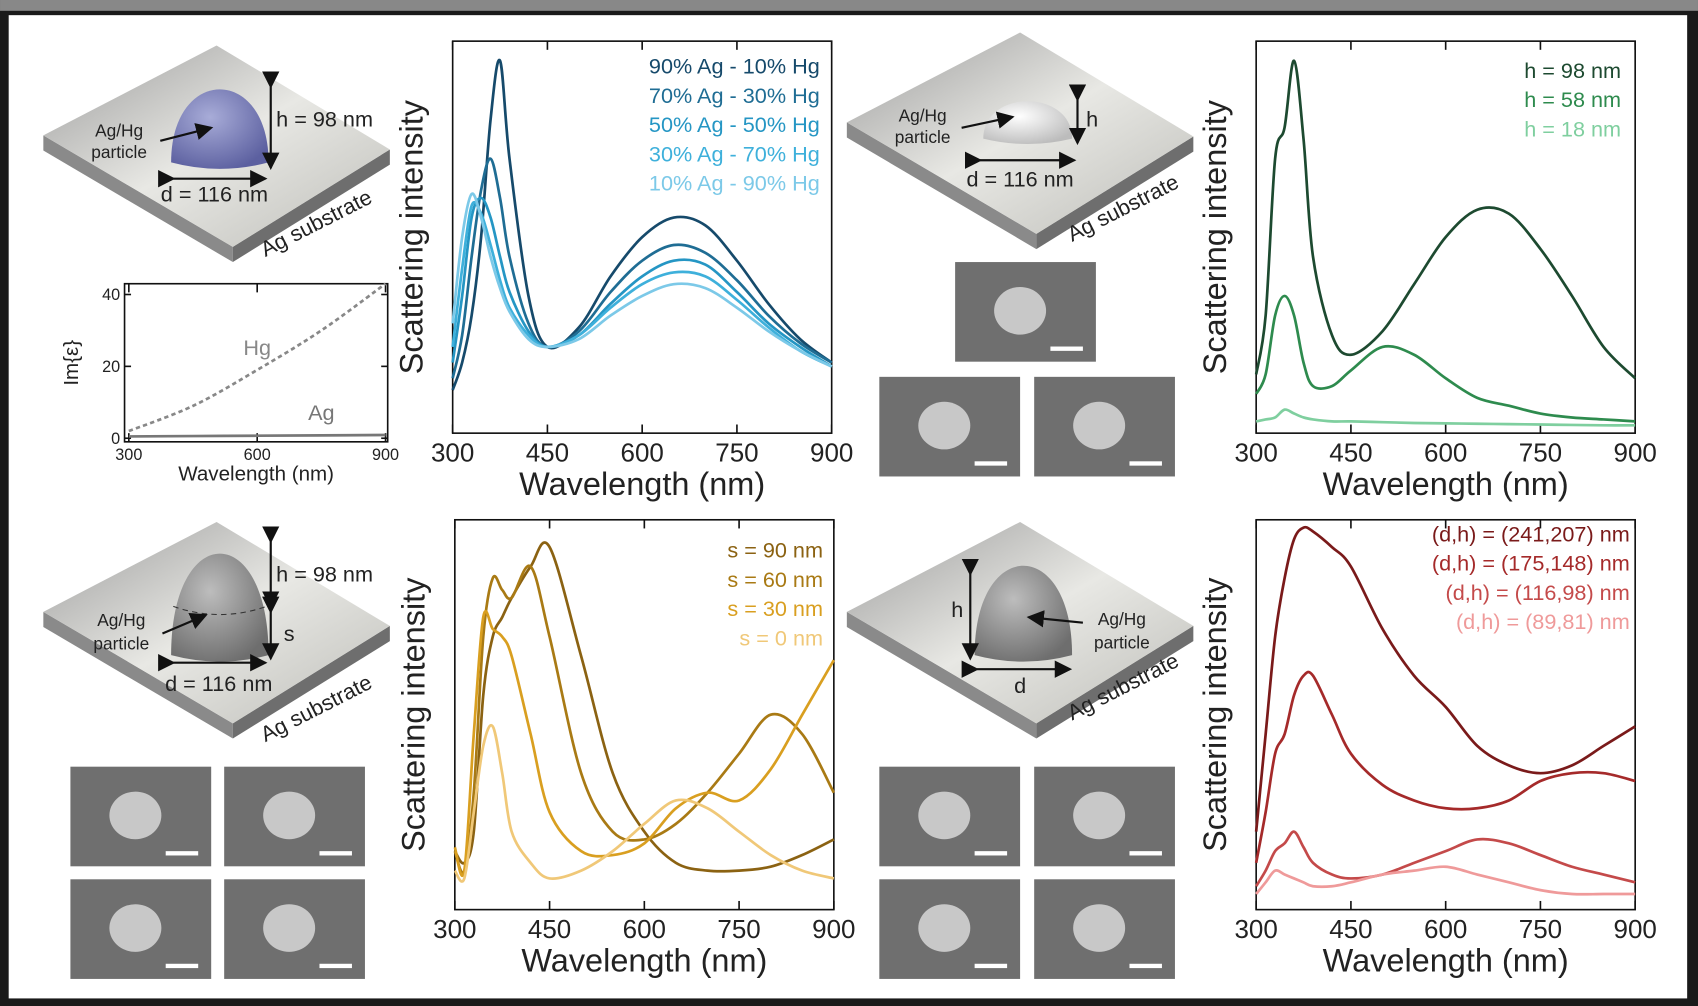 The width and height of the screenshot is (1698, 1006). Describe the element at coordinates (111, 367) in the screenshot. I see `y-tick-label: 20` at that location.